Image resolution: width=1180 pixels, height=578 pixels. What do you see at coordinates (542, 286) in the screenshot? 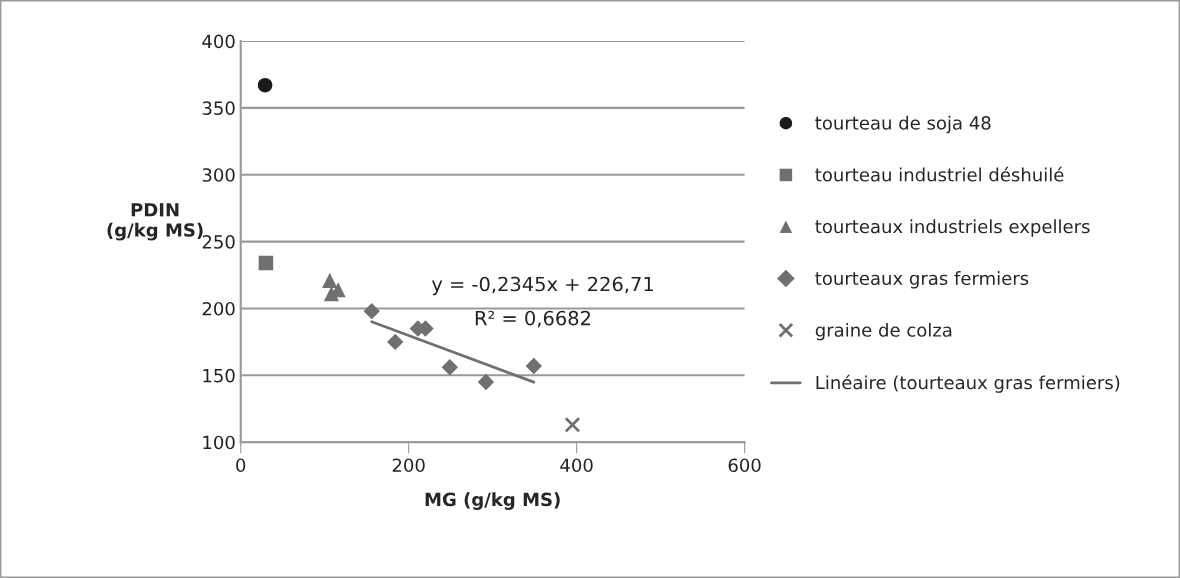
I see `annotation: y = -0,2345x + 226,71` at bounding box center [542, 286].